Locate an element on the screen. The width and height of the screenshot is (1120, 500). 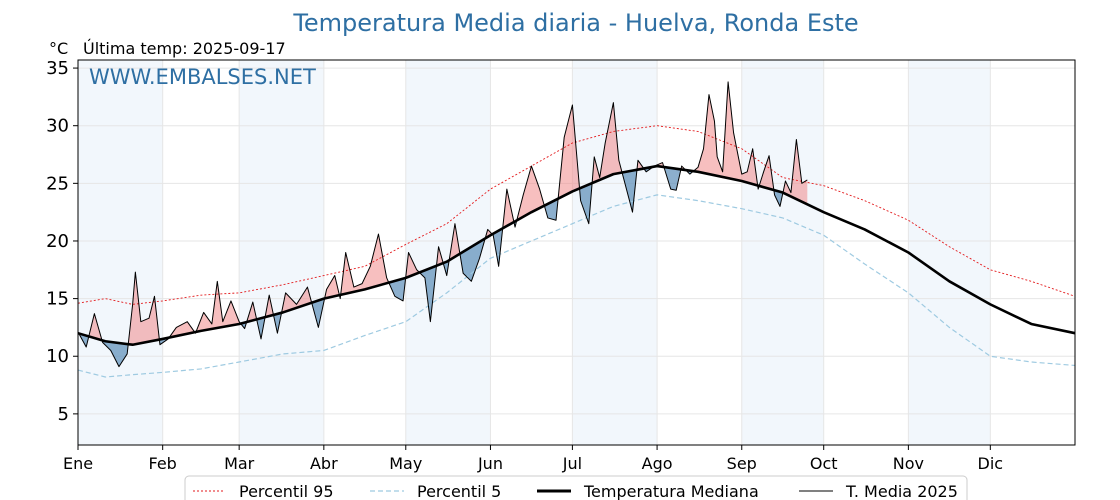
x-axis: Ene Feb Mar Abr May Jun Jul Ago Sep Oct Nov Dic is located at coordinates (533, 459).